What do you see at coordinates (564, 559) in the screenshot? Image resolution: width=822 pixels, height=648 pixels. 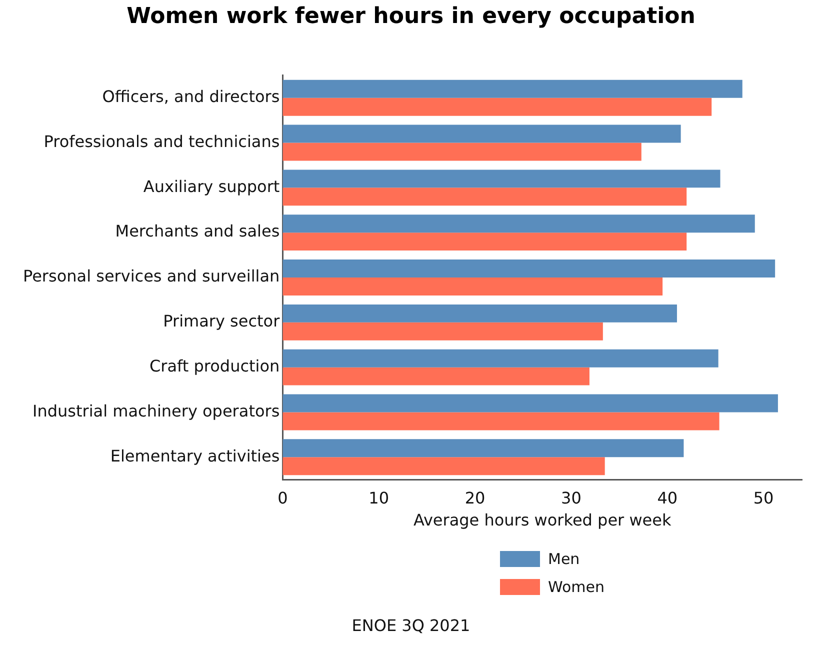 I see `legend-label: Men` at bounding box center [564, 559].